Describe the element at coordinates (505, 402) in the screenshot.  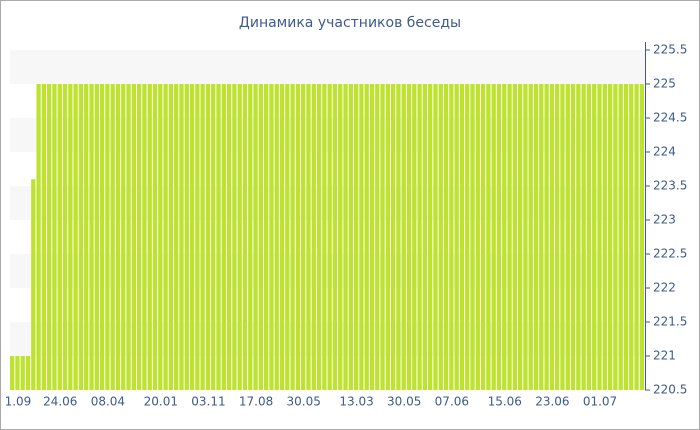
I see `x-tick-label: 15.06` at that location.